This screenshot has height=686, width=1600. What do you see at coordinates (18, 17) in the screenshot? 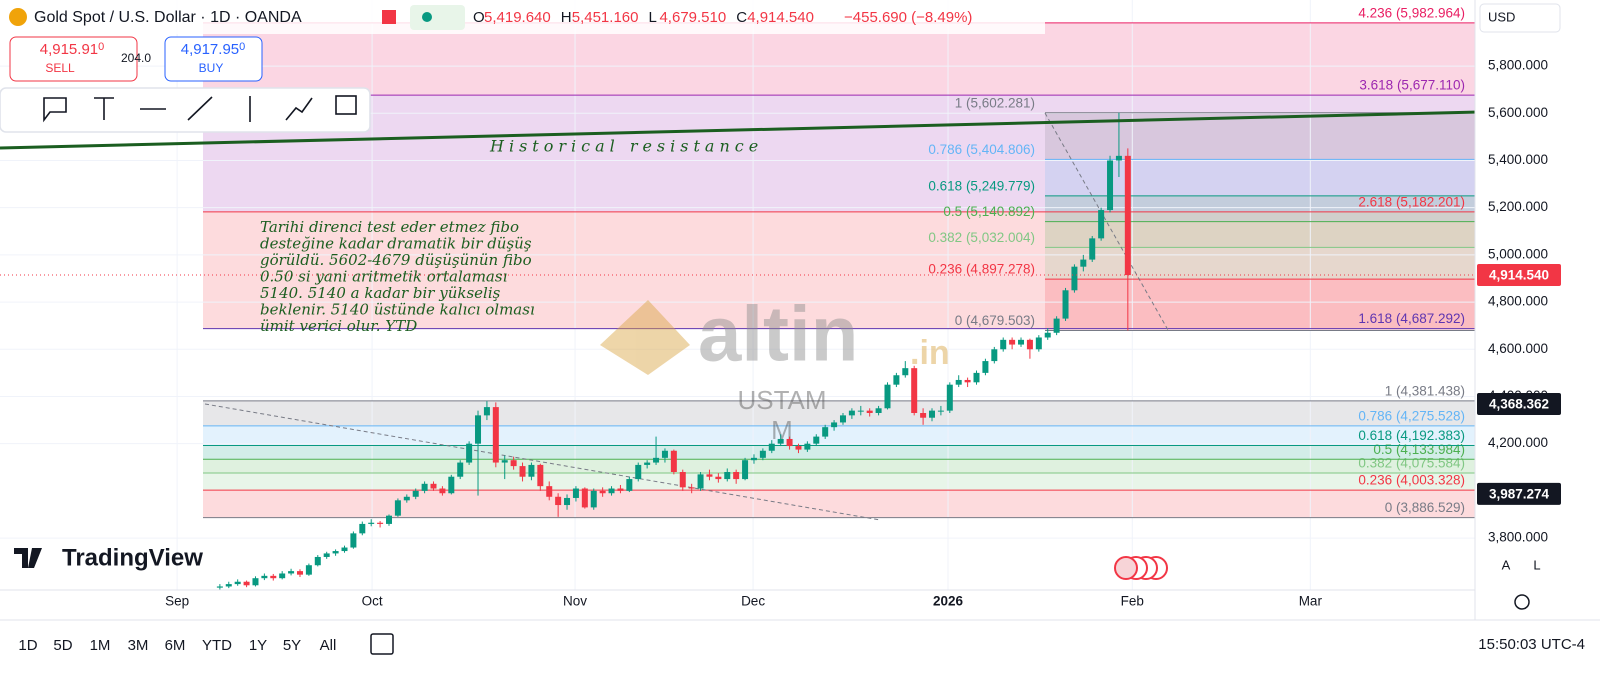
I see `symbol-icon` at bounding box center [18, 17].